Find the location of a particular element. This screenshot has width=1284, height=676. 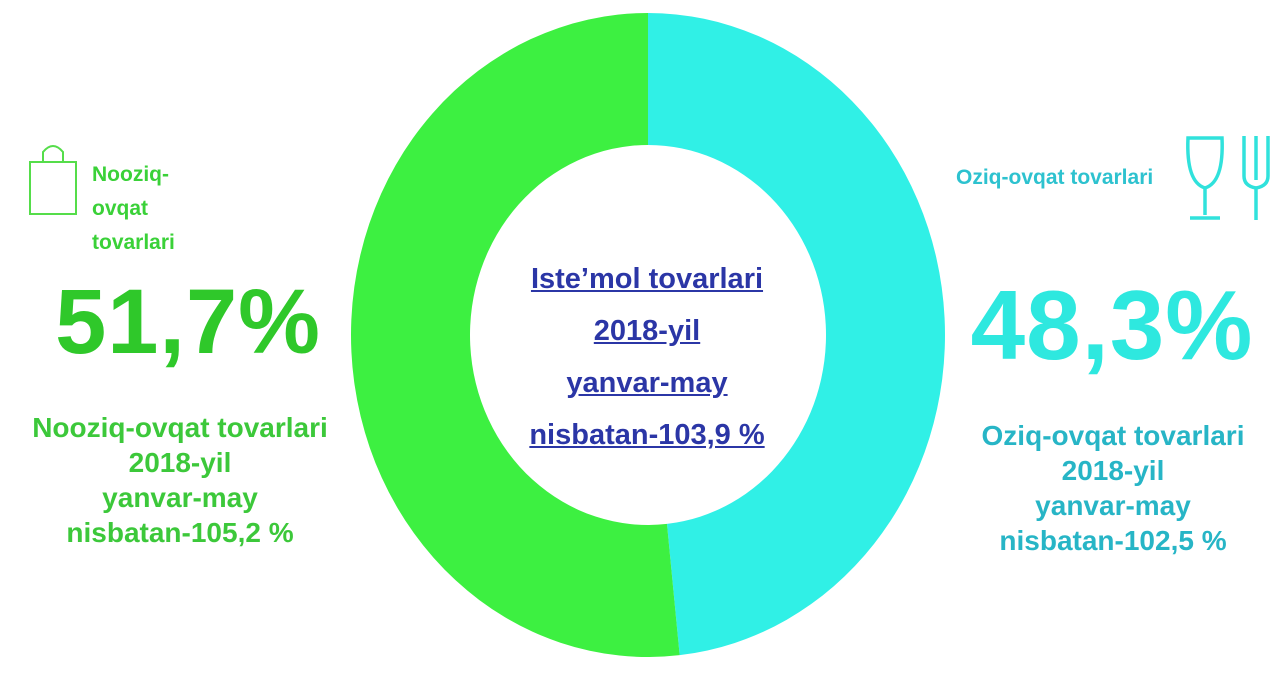

legend-label: Oziq-ovqat tovarlari is located at coordinates (1055, 177).